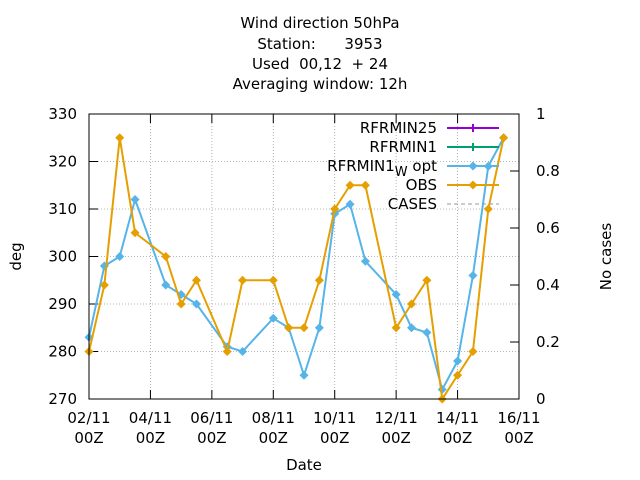  Describe the element at coordinates (150, 418) in the screenshot. I see `x-tick-label: 04/11` at that location.